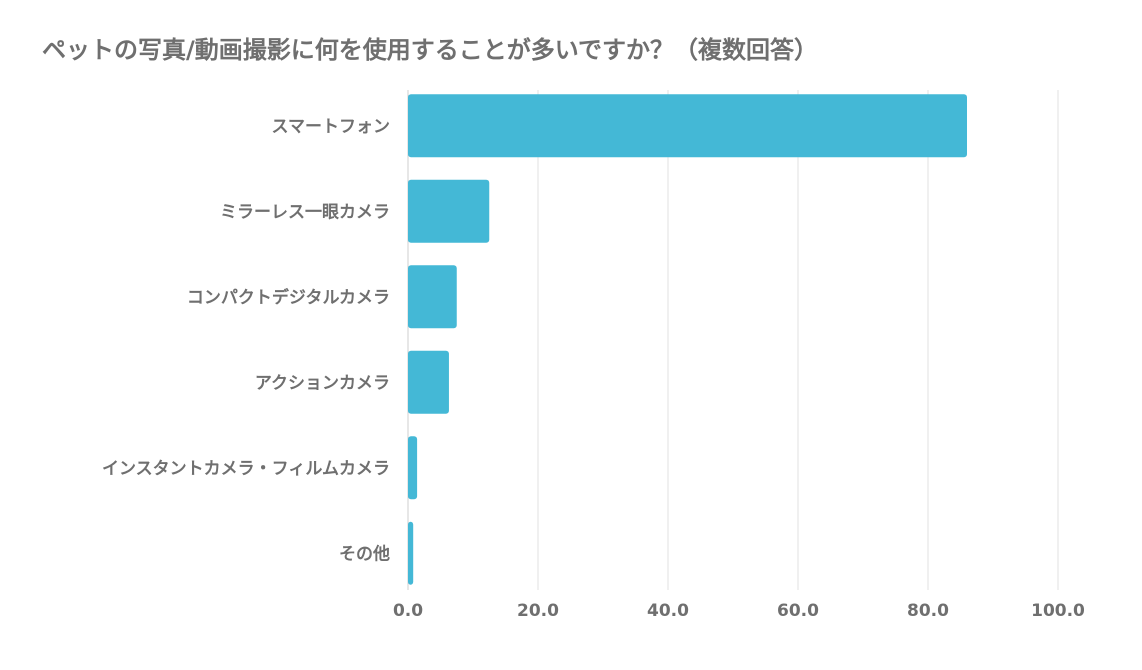 The height and width of the screenshot is (670, 1142). Describe the element at coordinates (739, 611) in the screenshot. I see `tick-label-layer: 0.0 20.0 40.0 60.0 80.0 100.0` at that location.